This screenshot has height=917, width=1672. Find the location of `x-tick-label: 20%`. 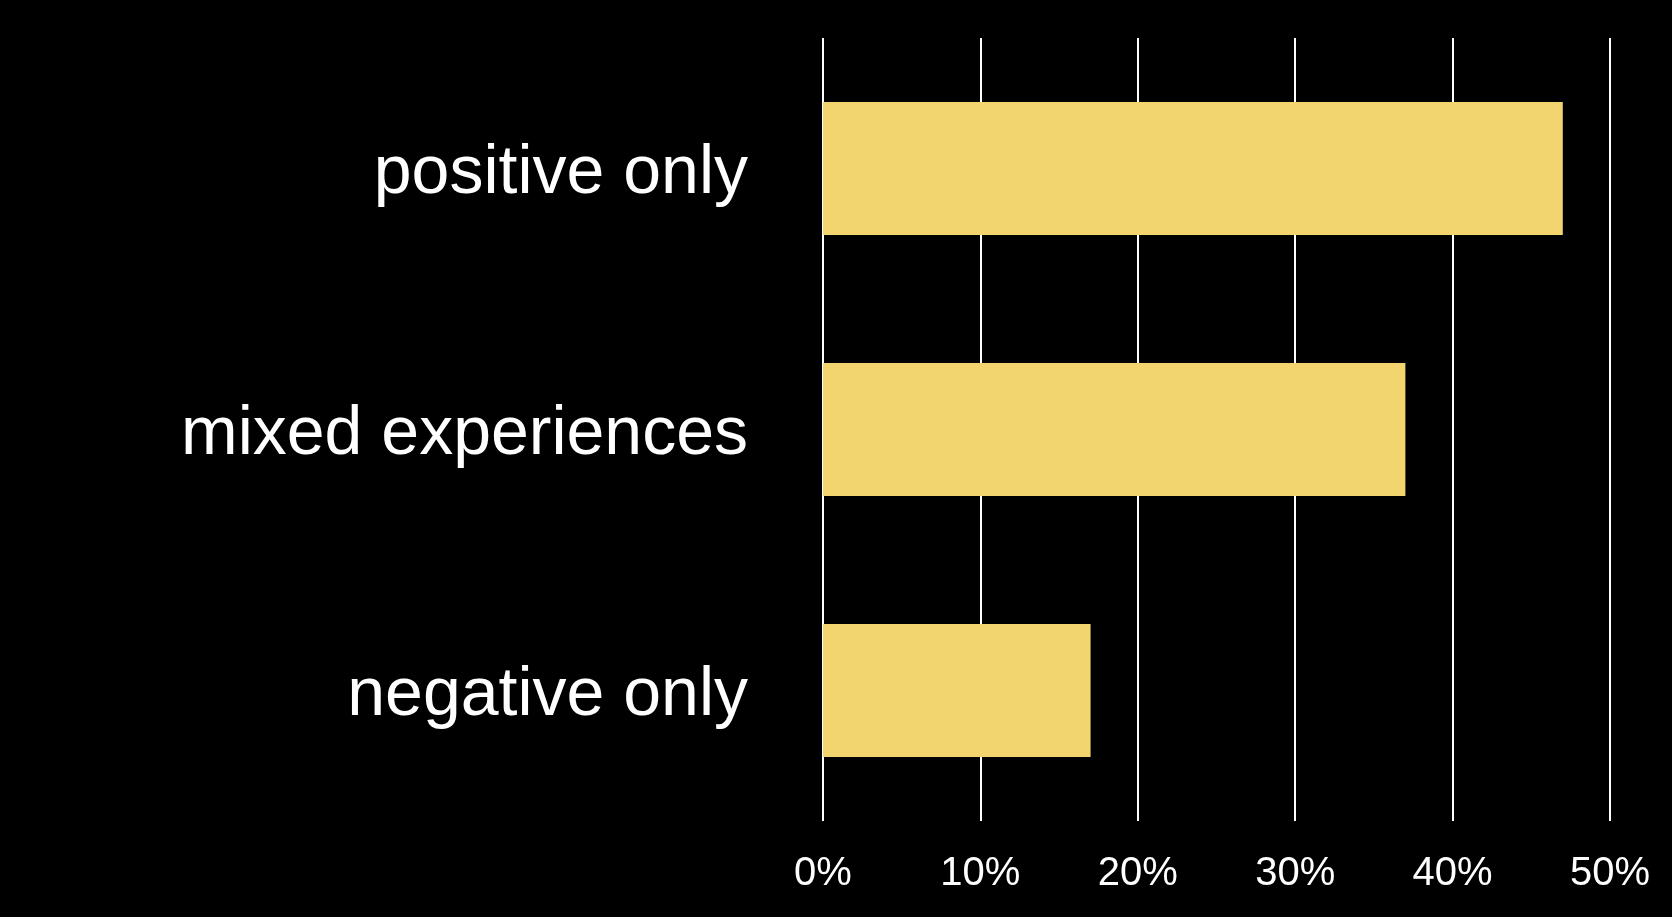

x-tick-label: 20% is located at coordinates (1137, 871).